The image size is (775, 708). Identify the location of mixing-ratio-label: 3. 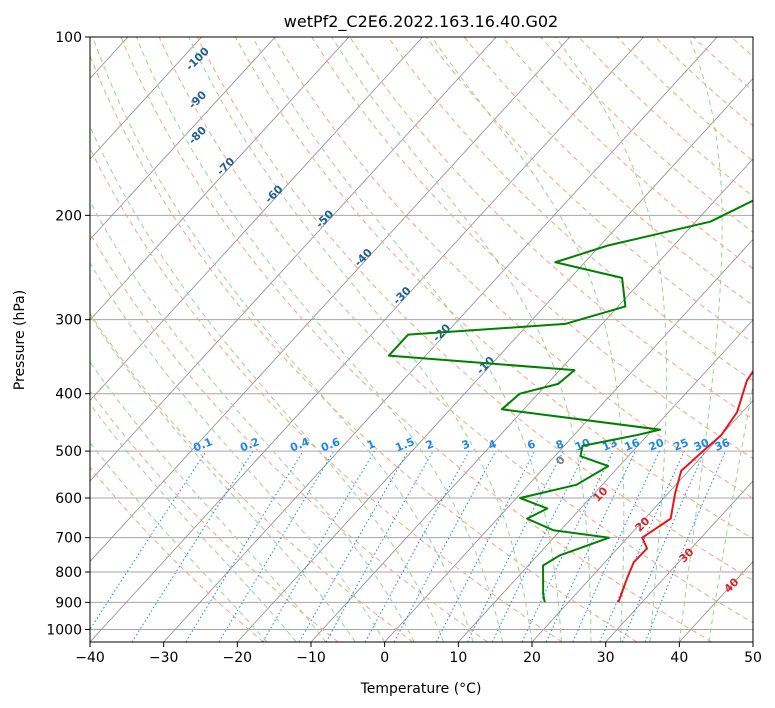
(466, 444).